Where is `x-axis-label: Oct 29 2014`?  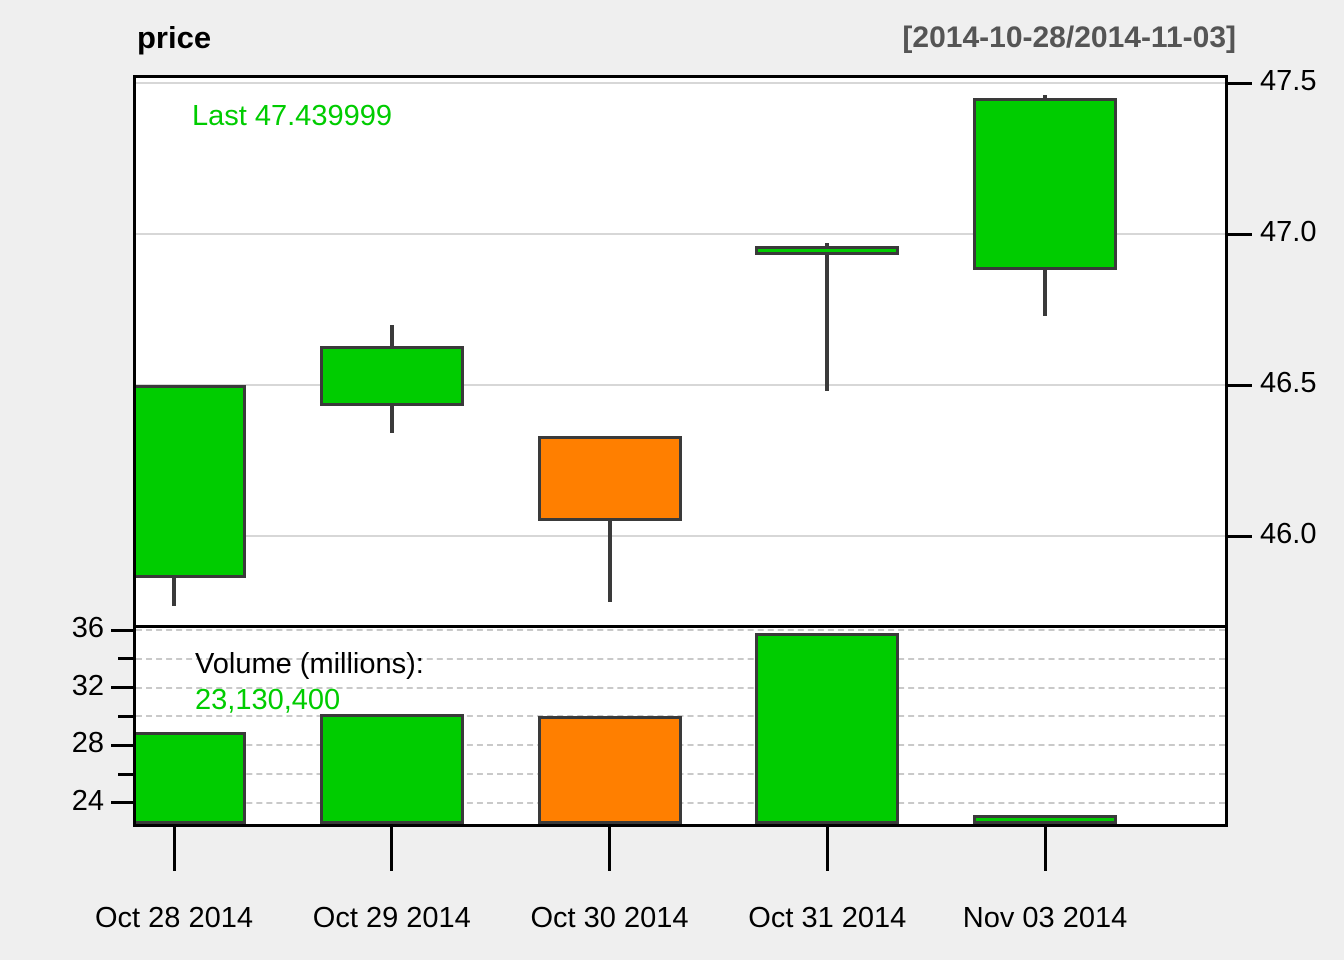 x-axis-label: Oct 29 2014 is located at coordinates (391, 918).